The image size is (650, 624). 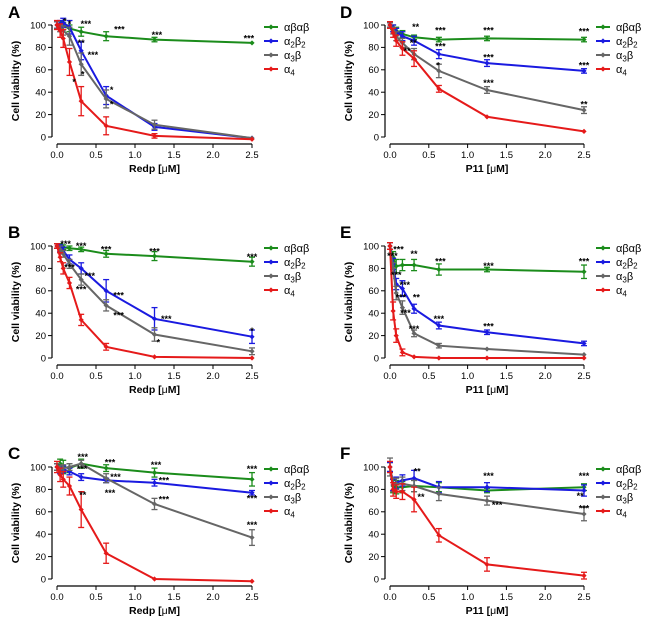 I want to click on y-tick-label: 60, so click(x=373, y=291).